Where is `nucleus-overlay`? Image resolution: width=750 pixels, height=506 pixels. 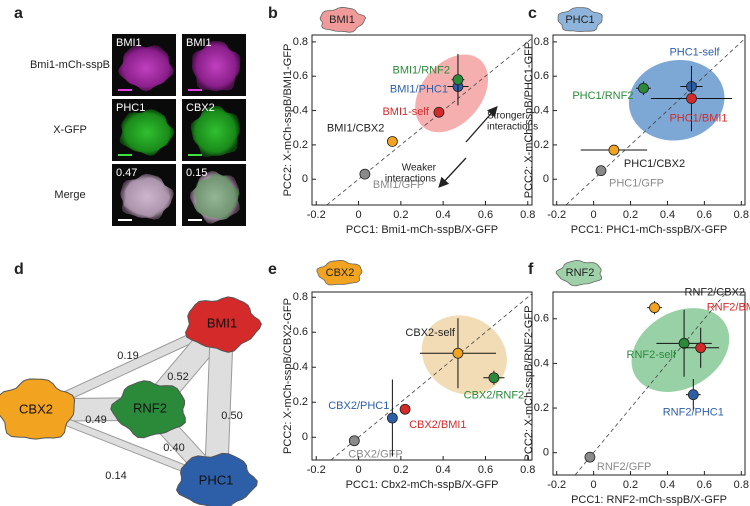
nucleus-overlay is located at coordinates (217, 196).